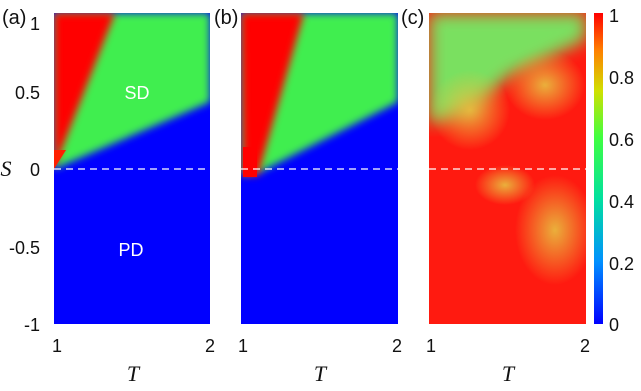 This screenshot has height=391, width=641. I want to click on panel-a-xlabel: T, so click(134, 373).